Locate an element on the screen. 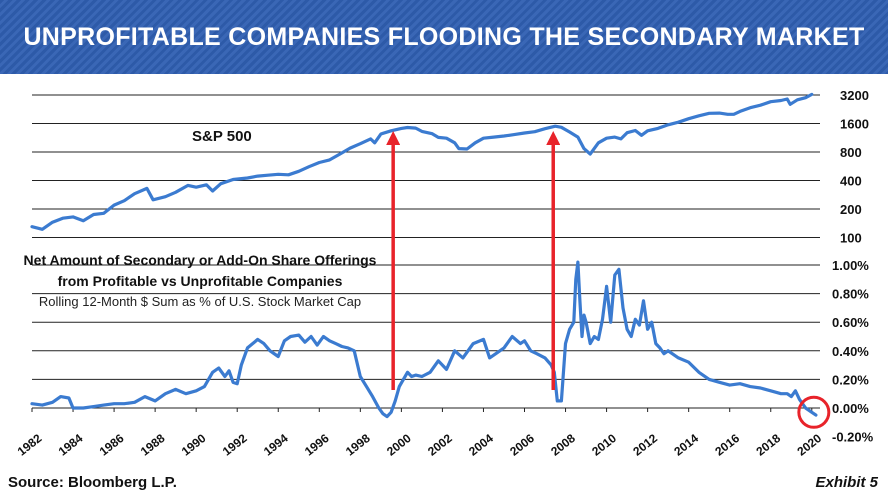 The width and height of the screenshot is (888, 500). offerings-tick-label: 0.00% is located at coordinates (850, 408).